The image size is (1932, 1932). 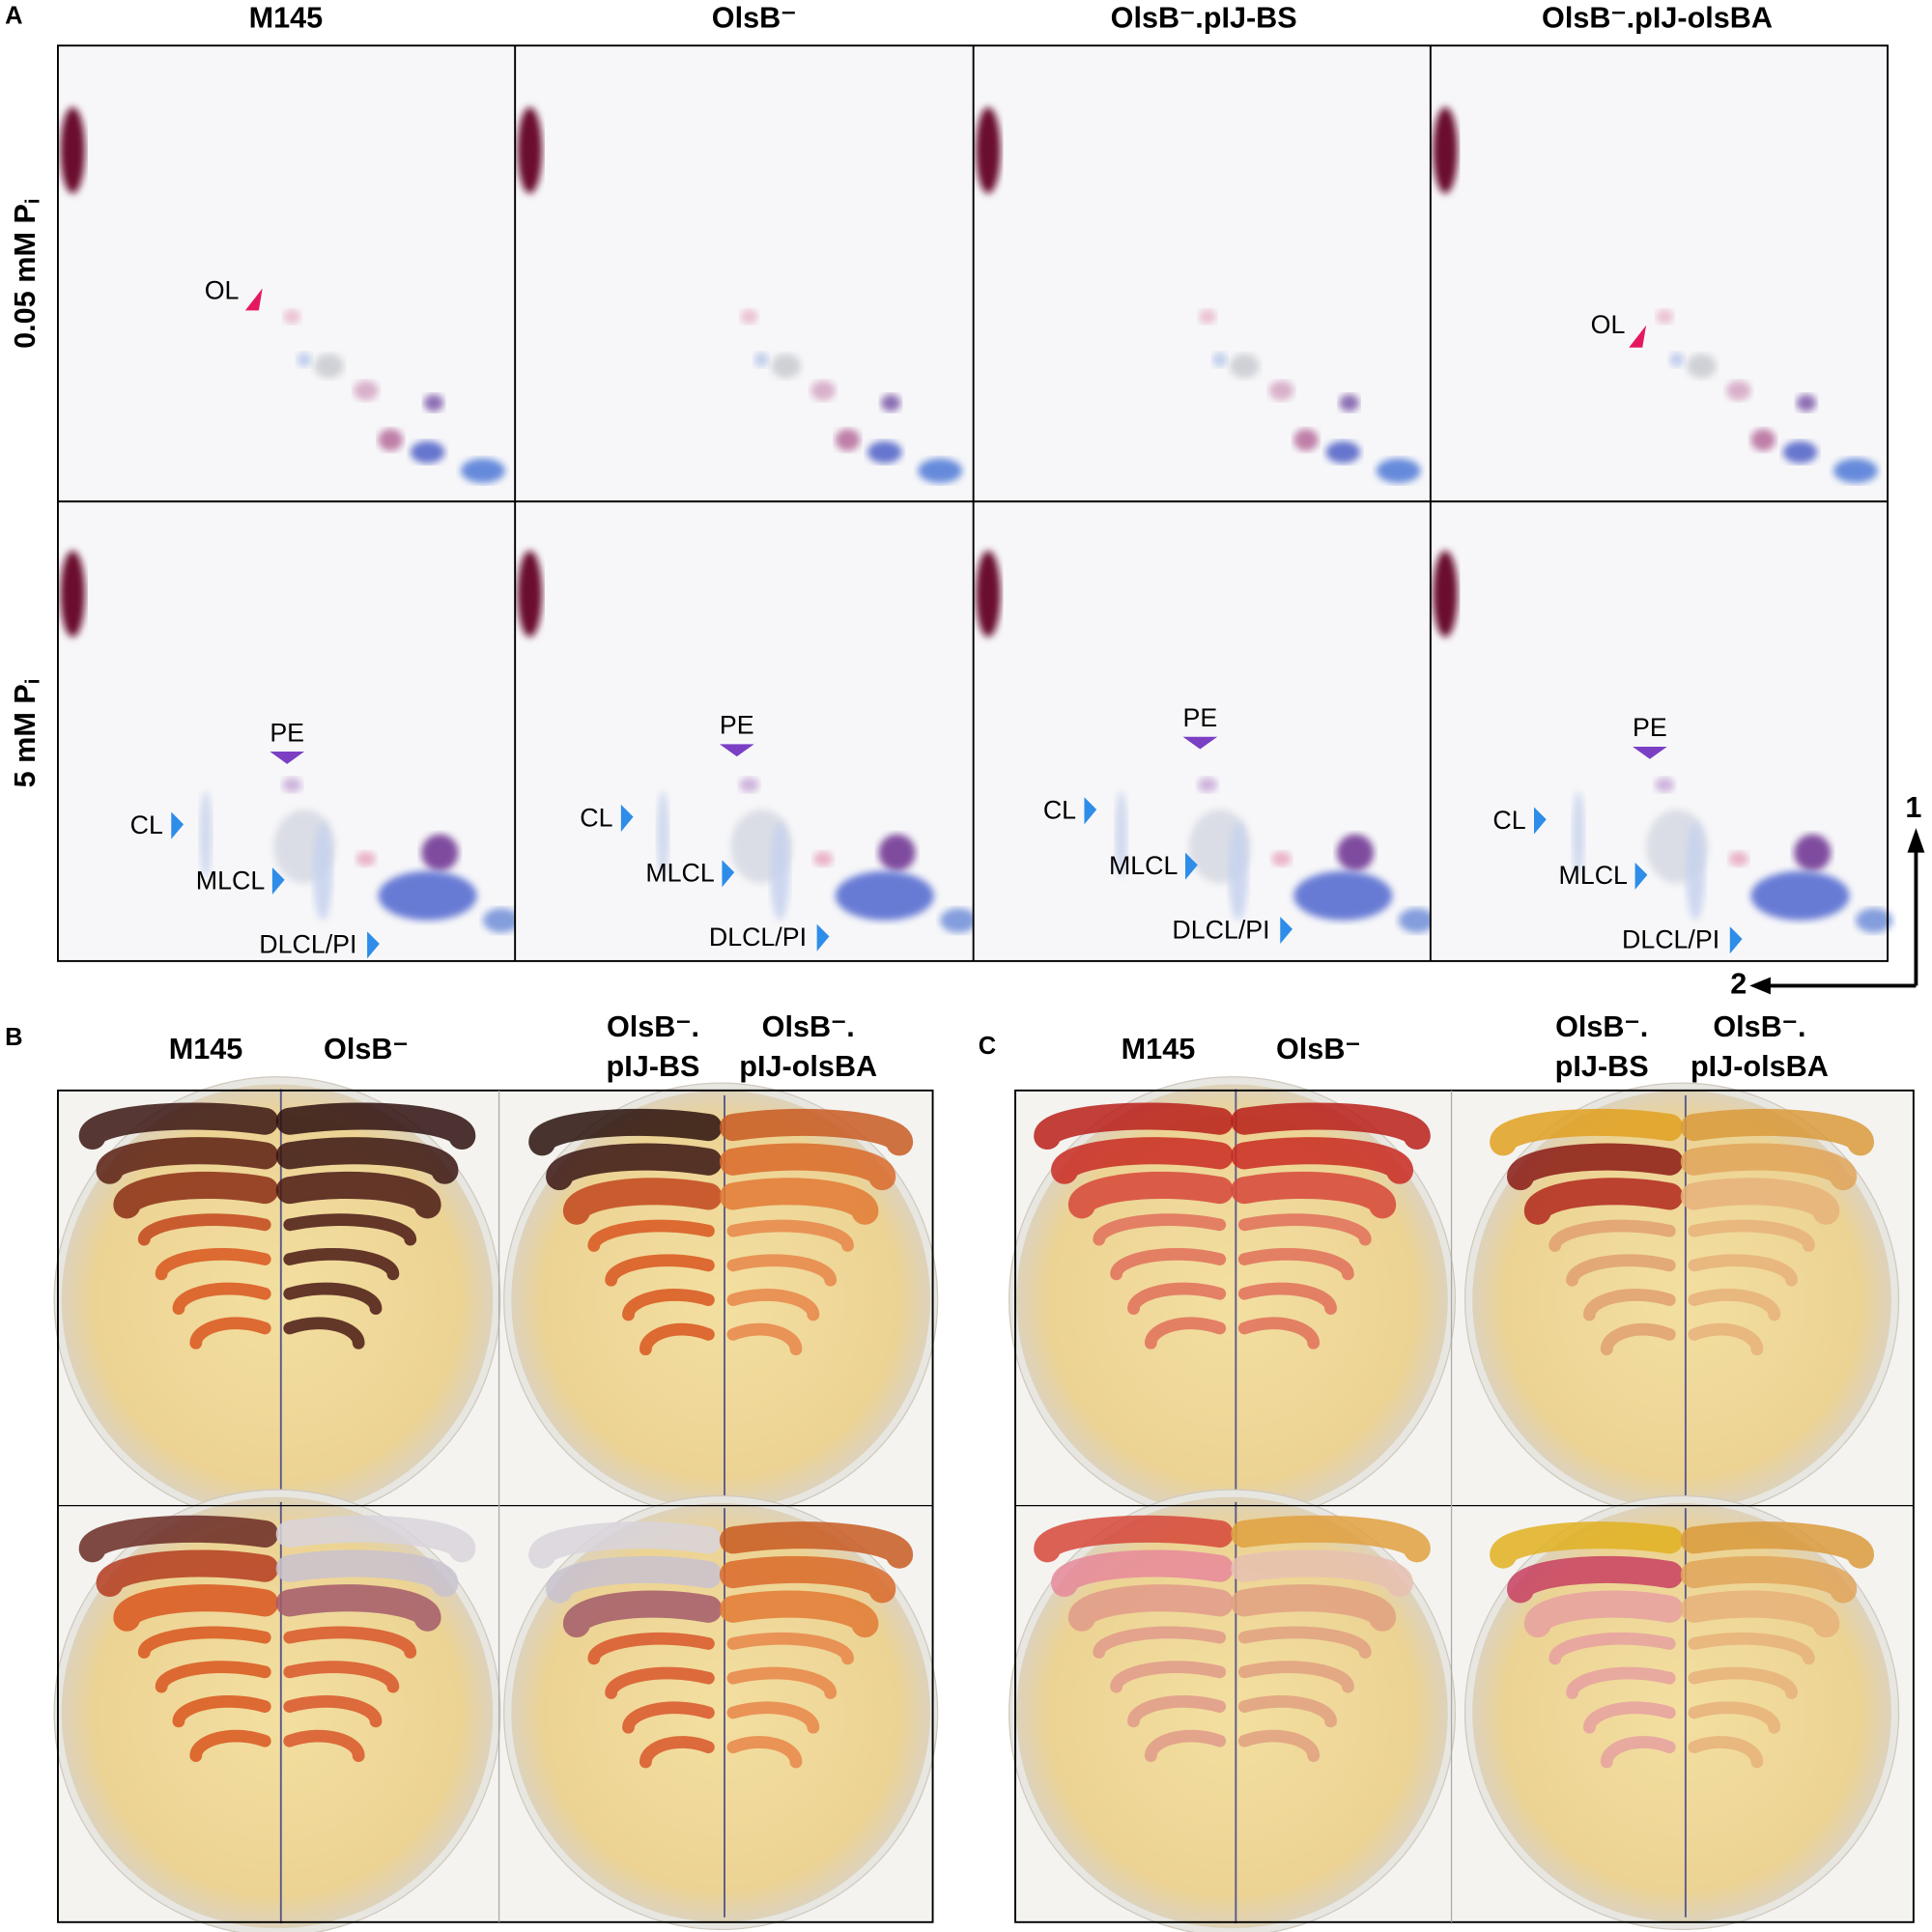 I want to click on column-header: OlsB⁻.pIJ-olsBA, so click(x=1657, y=18).